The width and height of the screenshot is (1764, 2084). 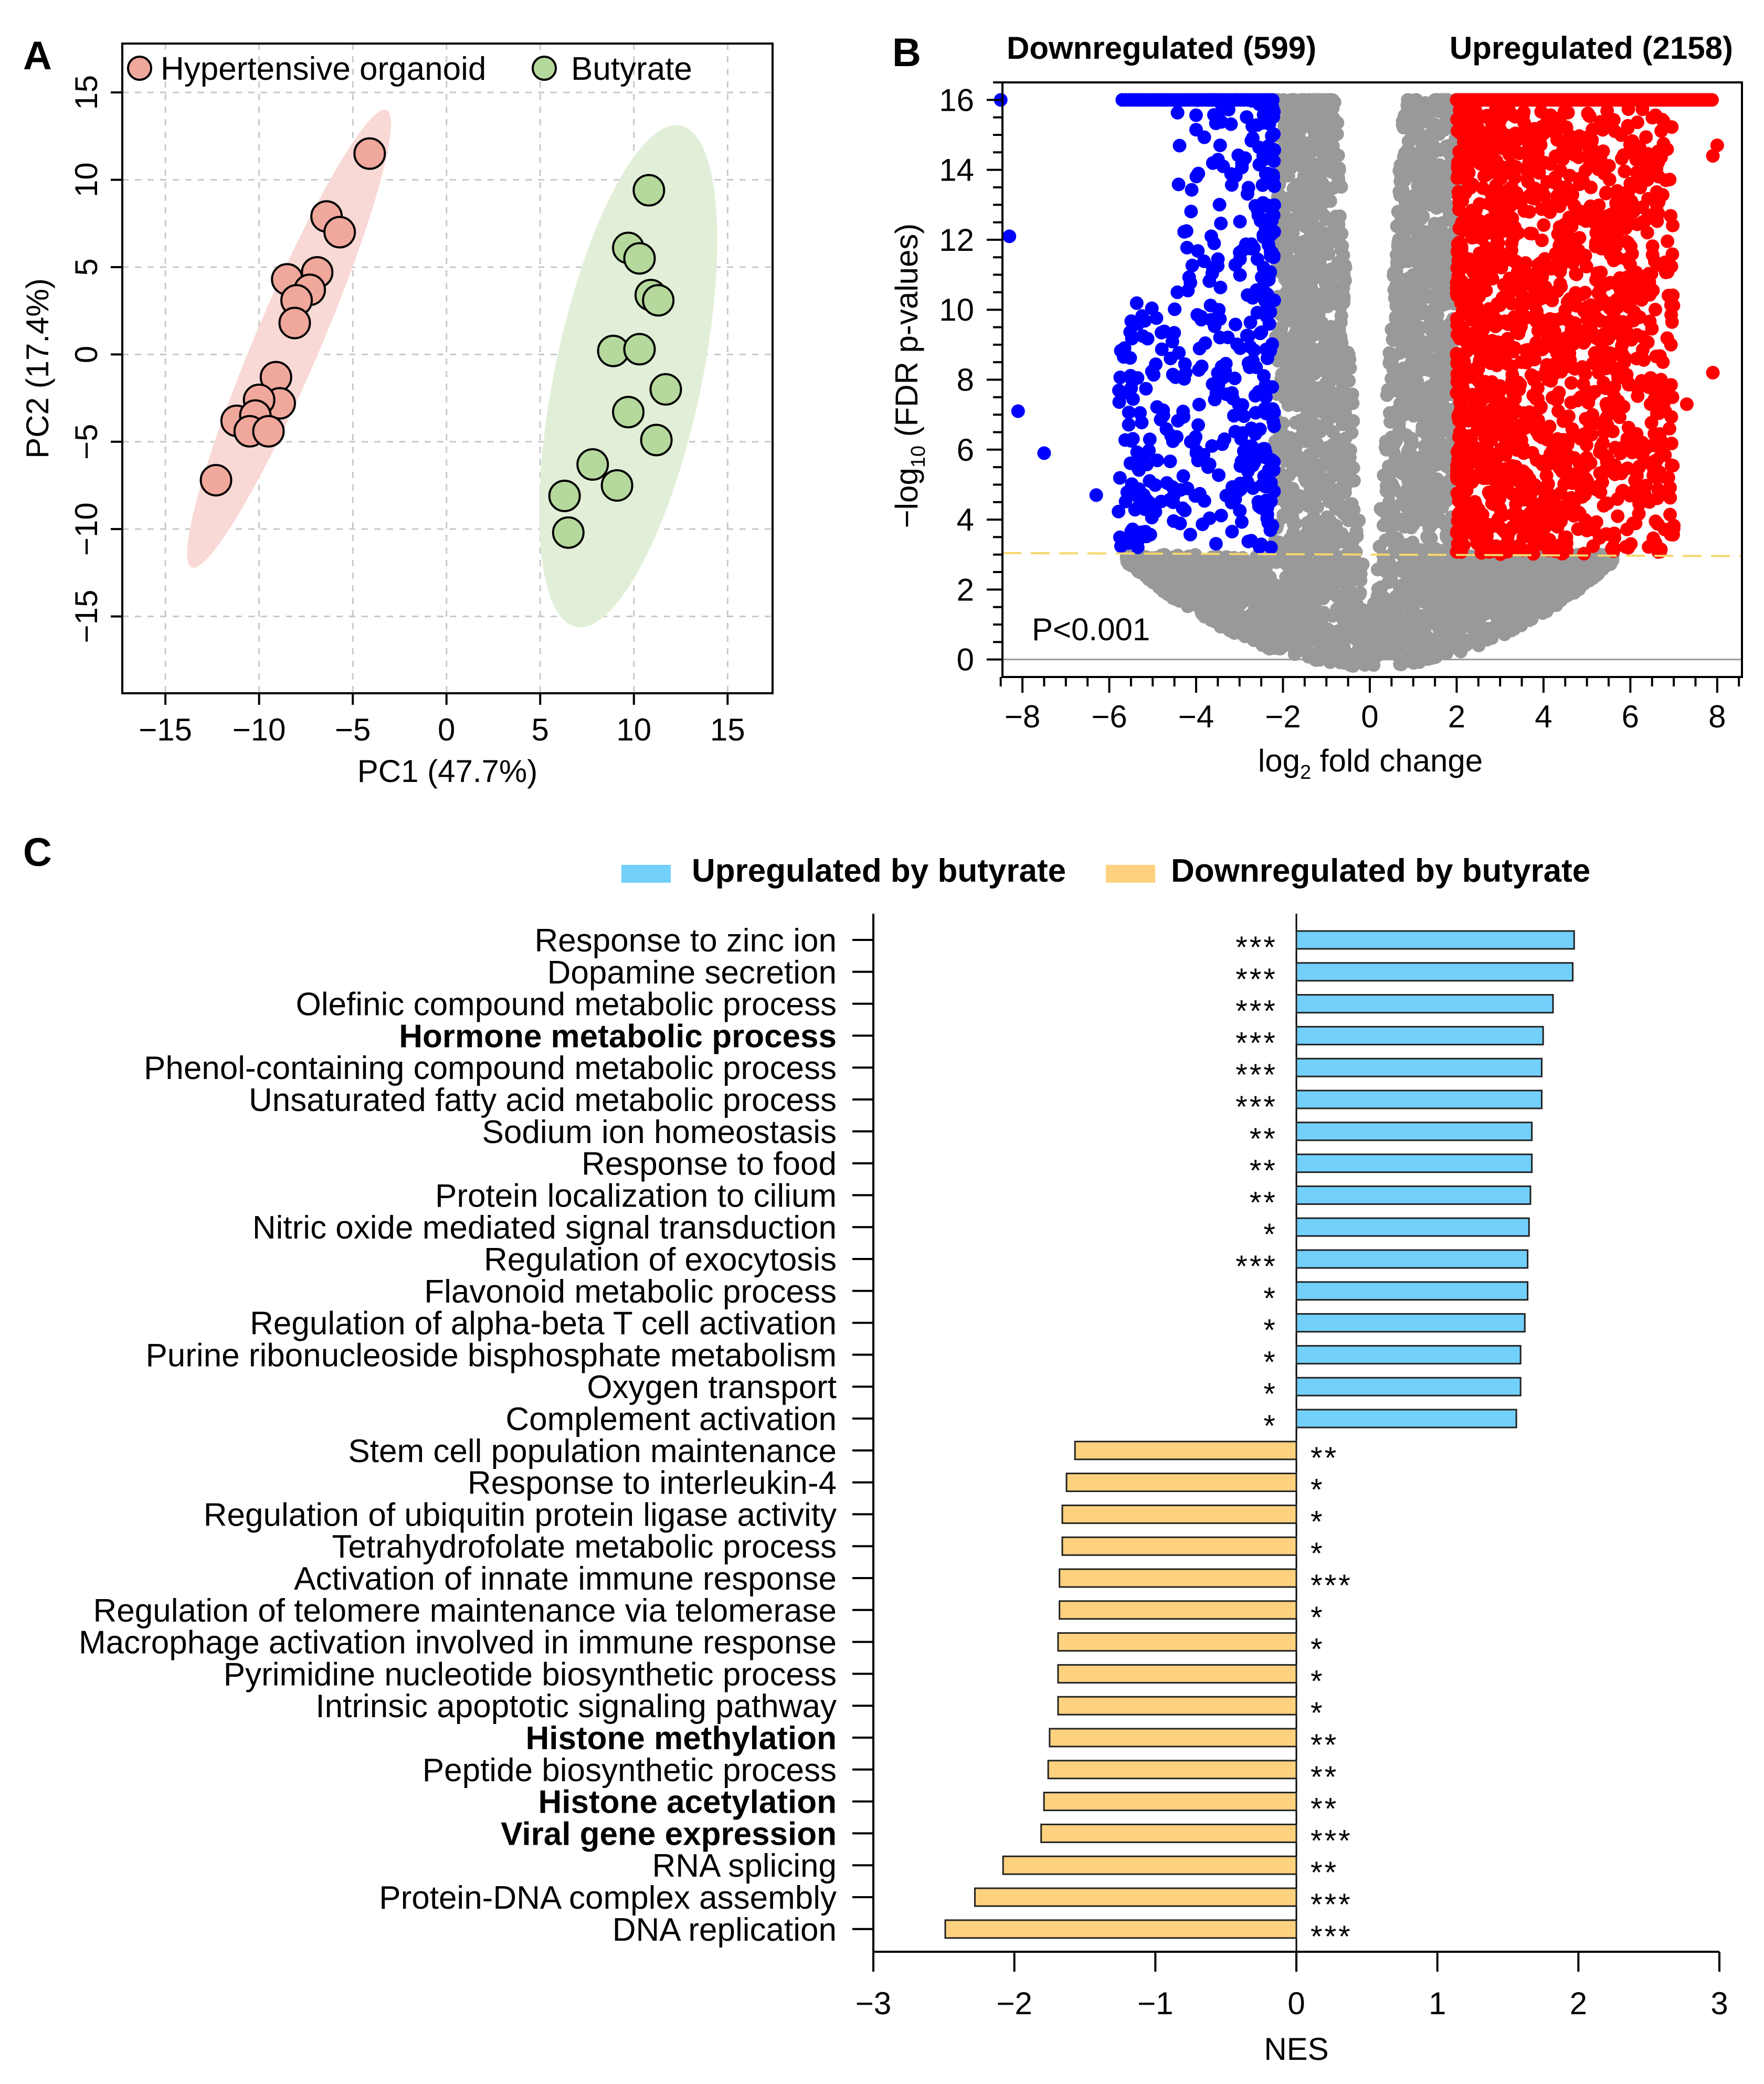 What do you see at coordinates (289, 339) in the screenshot?
I see `confidence-ellipse` at bounding box center [289, 339].